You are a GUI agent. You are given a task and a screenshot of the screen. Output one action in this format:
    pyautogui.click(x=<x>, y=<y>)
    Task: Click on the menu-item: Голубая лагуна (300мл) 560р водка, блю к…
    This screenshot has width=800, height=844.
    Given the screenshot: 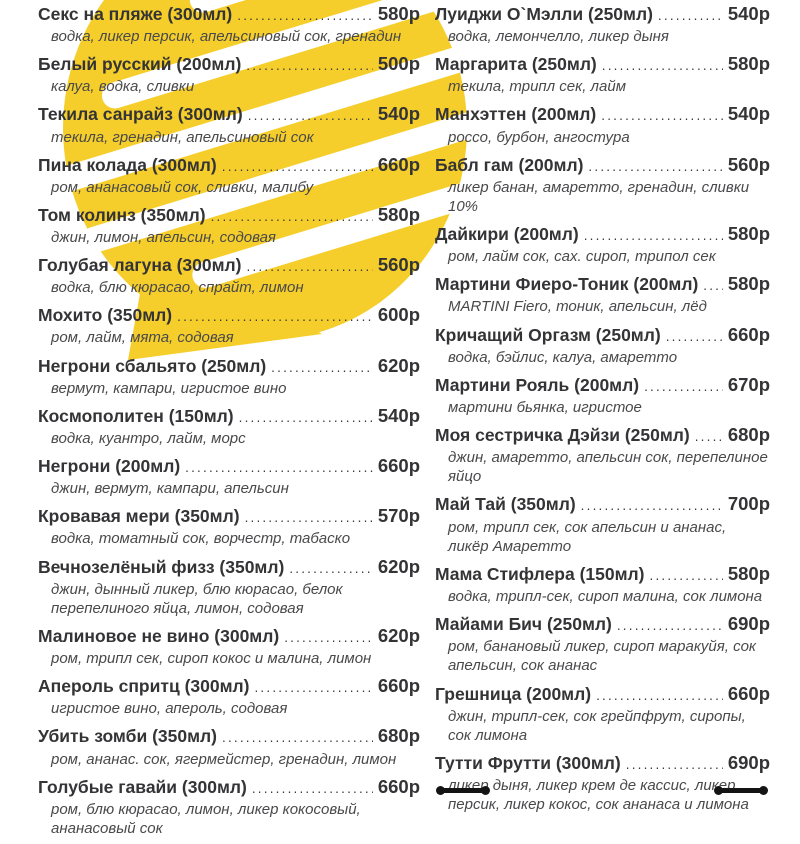 What is the action you would take?
    pyautogui.click(x=229, y=275)
    